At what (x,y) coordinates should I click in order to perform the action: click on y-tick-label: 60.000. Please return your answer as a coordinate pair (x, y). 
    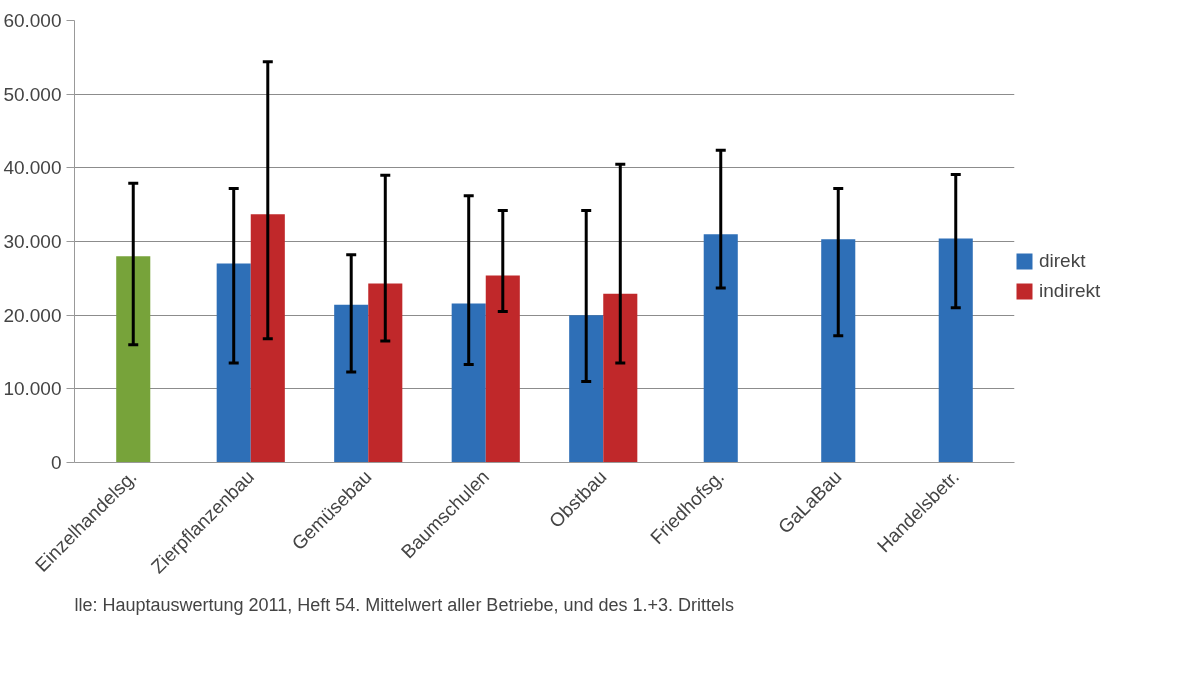
    Looking at the image, I should click on (32, 20).